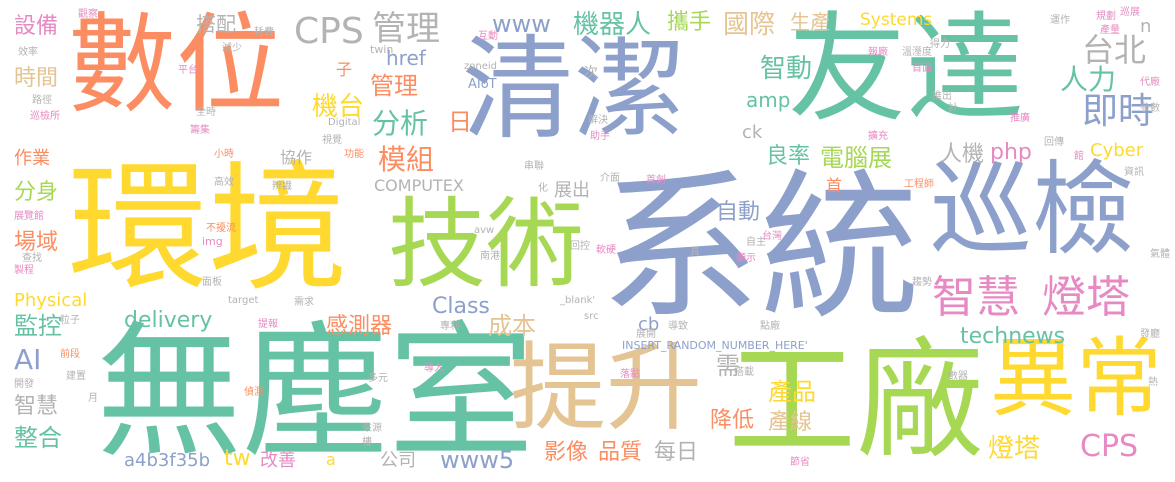  What do you see at coordinates (600, 137) in the screenshot?
I see `word-zhushou: 助手` at bounding box center [600, 137].